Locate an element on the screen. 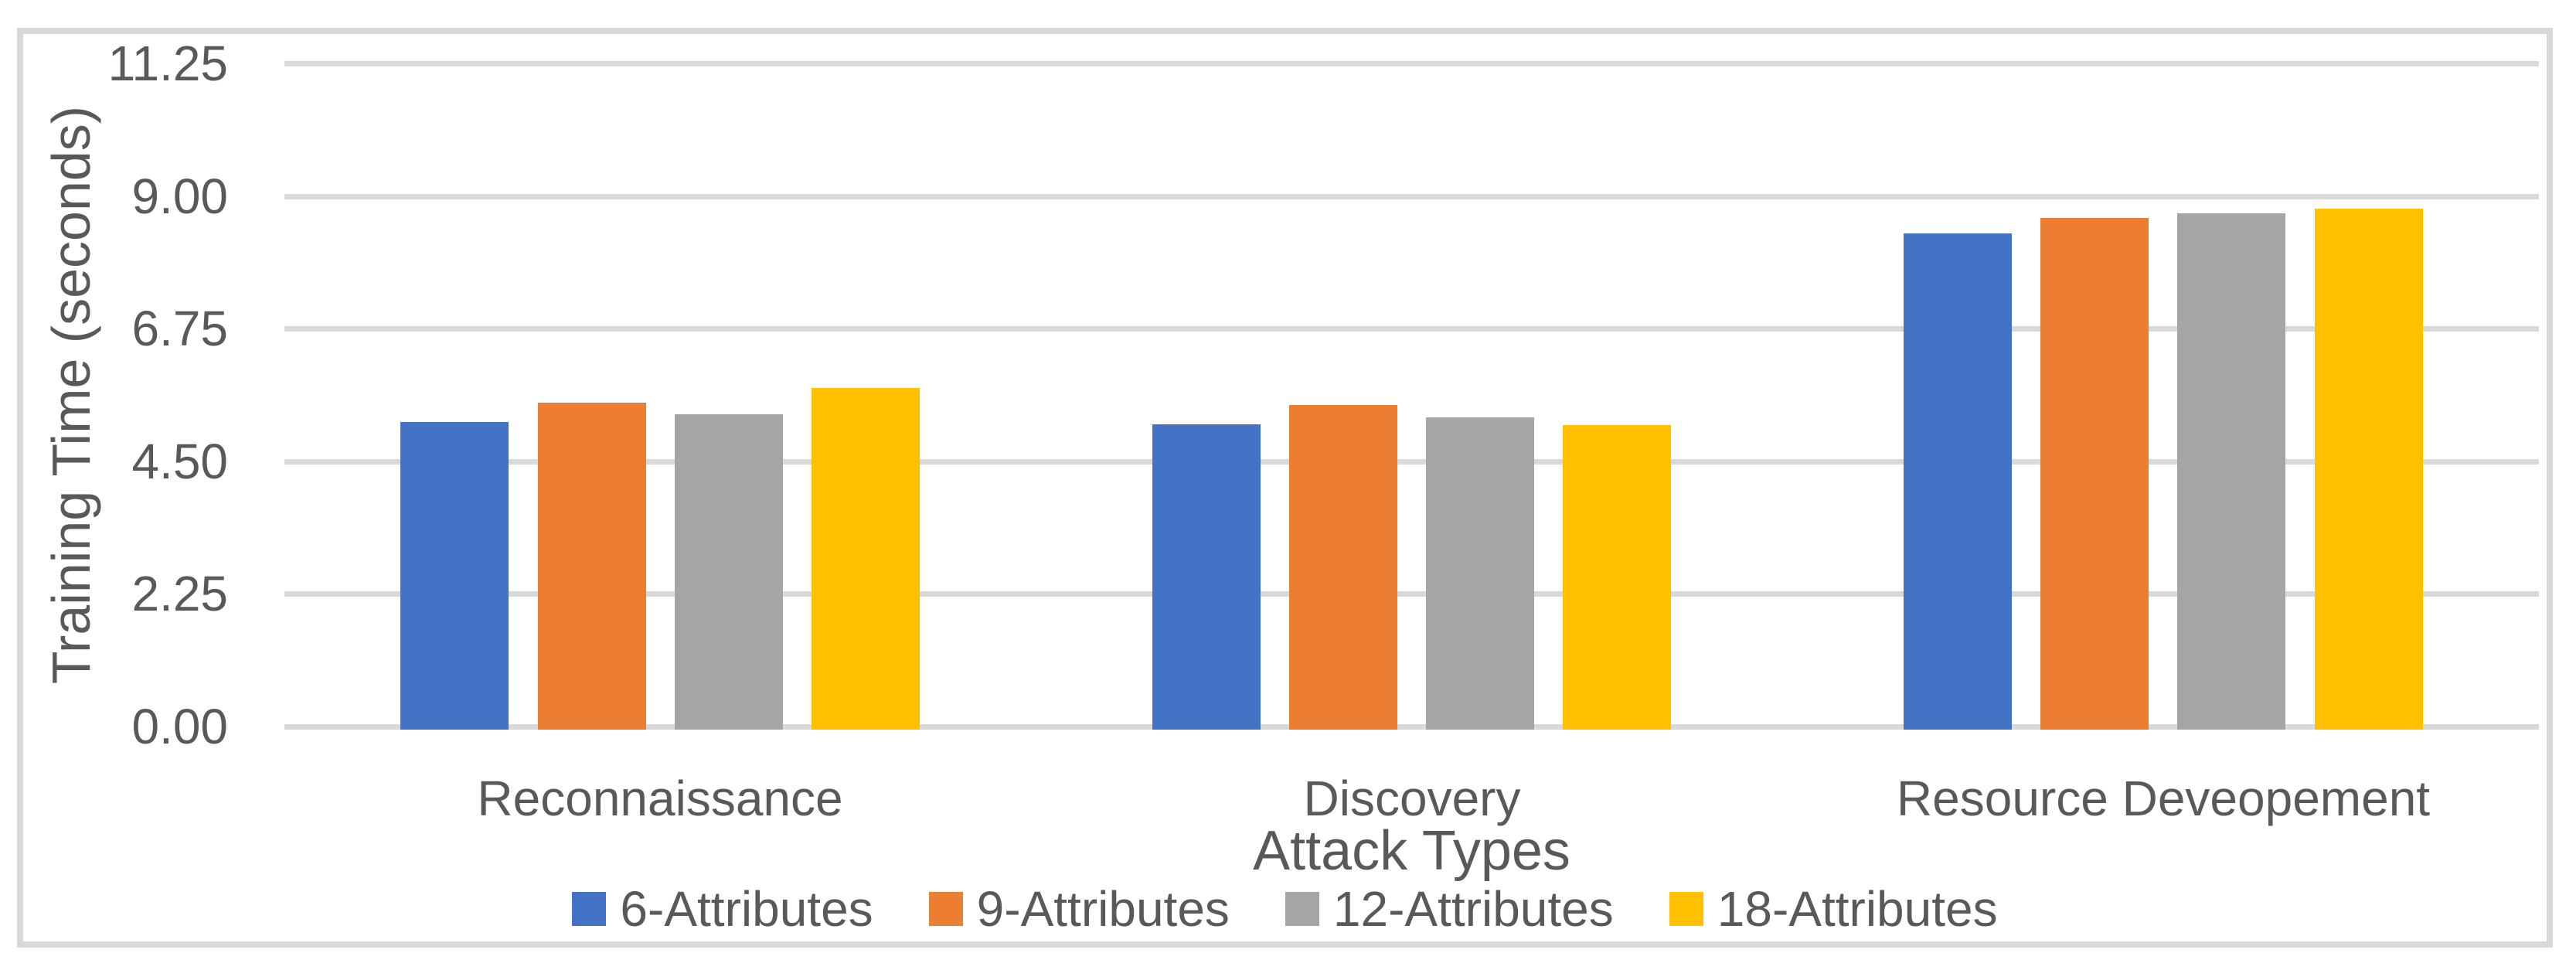 This screenshot has height=970, width=2576. y-tick-label: 6.75 is located at coordinates (179, 328).